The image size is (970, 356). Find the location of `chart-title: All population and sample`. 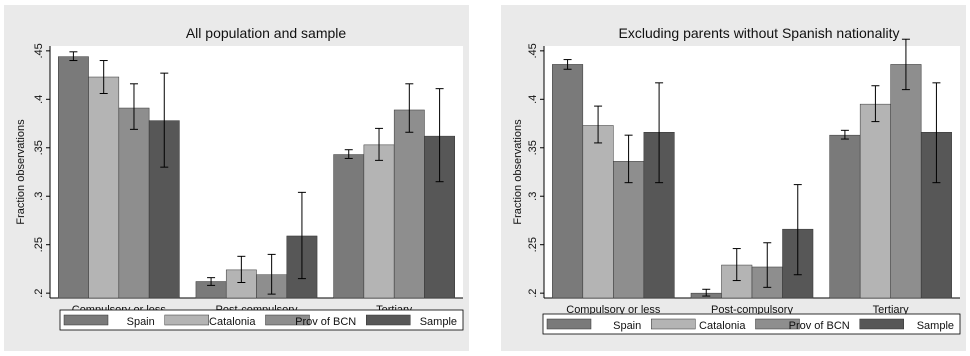

chart-title: All population and sample is located at coordinates (266, 33).